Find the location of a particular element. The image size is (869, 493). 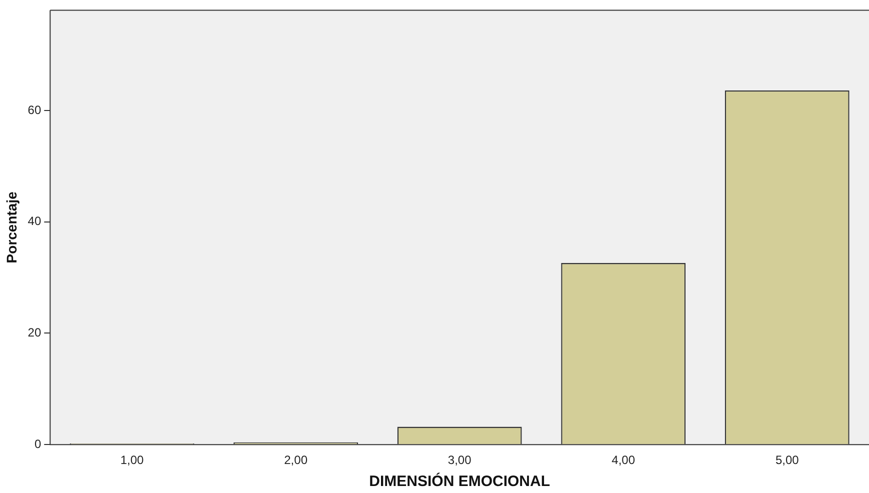

x-tick-label: 1,00 is located at coordinates (132, 460).